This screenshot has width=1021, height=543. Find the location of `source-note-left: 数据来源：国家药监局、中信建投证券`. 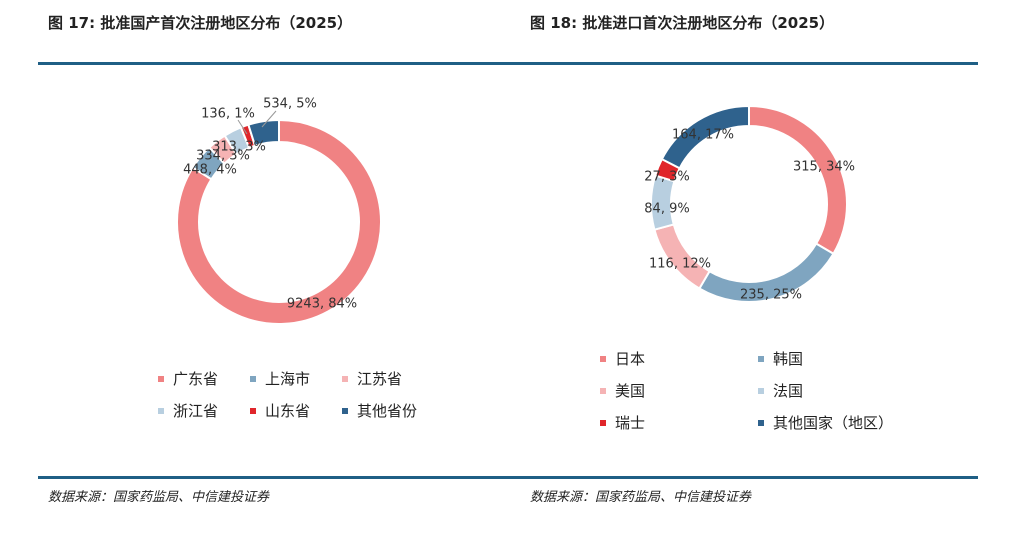

source-note-left: 数据来源：国家药监局、中信建投证券 is located at coordinates (159, 497).